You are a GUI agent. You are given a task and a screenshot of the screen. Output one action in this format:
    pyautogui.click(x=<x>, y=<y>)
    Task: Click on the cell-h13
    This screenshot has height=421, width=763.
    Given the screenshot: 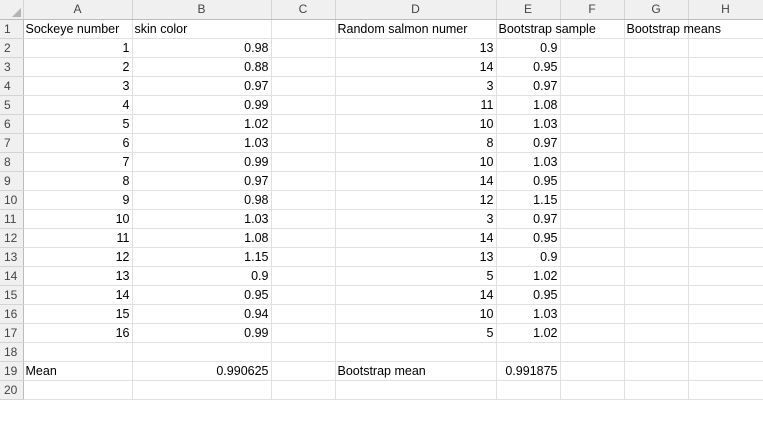 What is the action you would take?
    pyautogui.click(x=725, y=257)
    